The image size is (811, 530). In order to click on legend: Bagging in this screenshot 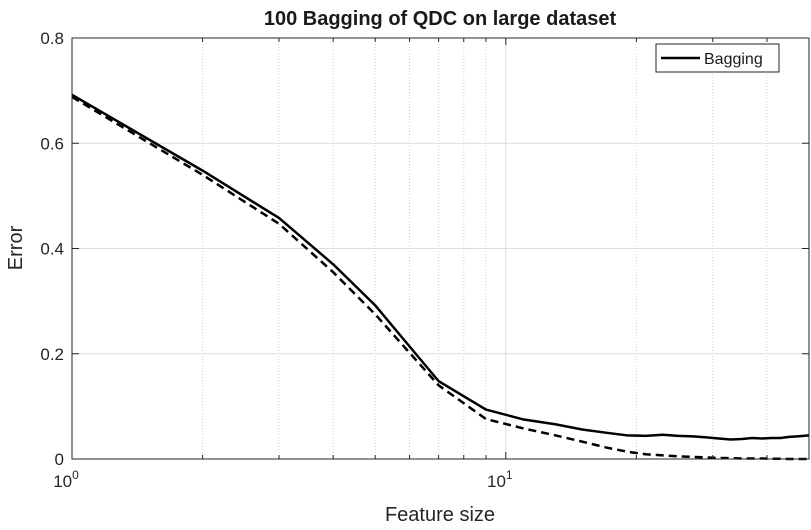, I will do `click(717, 58)`.